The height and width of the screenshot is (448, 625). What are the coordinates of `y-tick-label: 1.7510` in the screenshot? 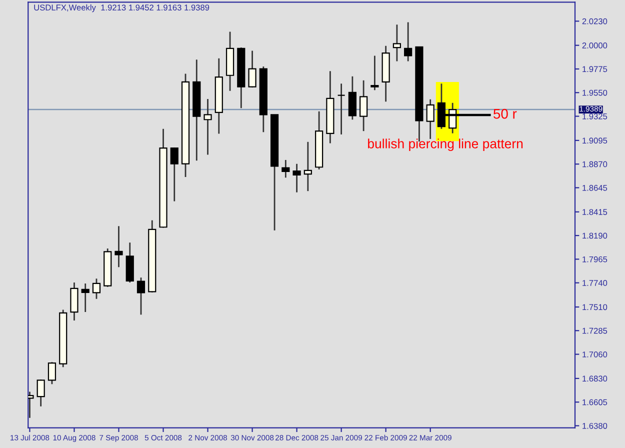 It's located at (595, 307).